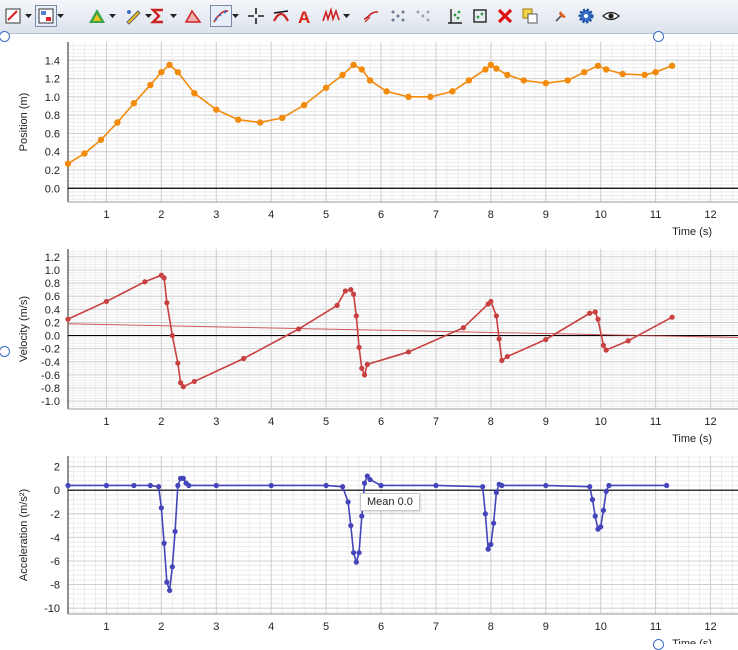 This screenshot has height=650, width=738. What do you see at coordinates (13, 16) in the screenshot?
I see `graph-options-button` at bounding box center [13, 16].